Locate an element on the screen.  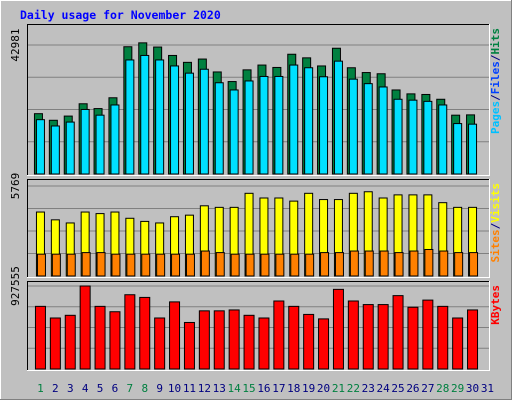
day-label-8: 8 is located at coordinates (144, 388).